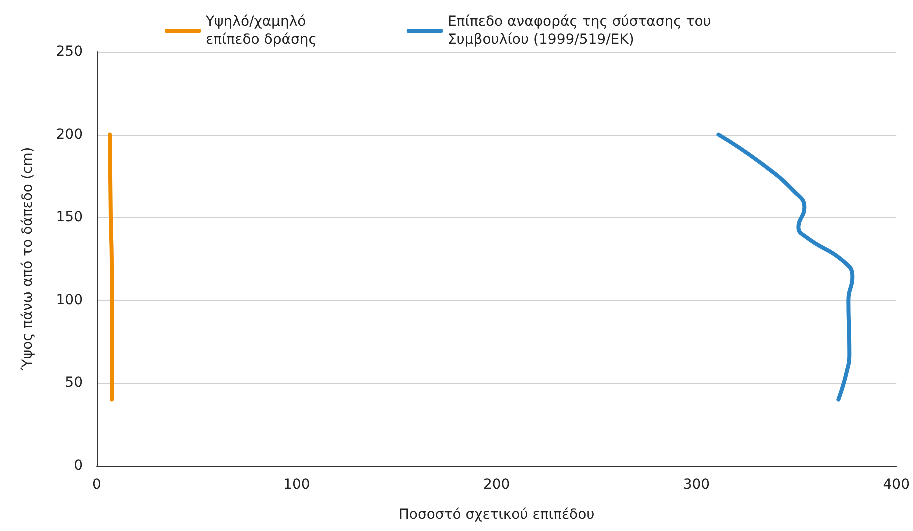  I want to click on y-tick-label: 250, so click(69, 52).